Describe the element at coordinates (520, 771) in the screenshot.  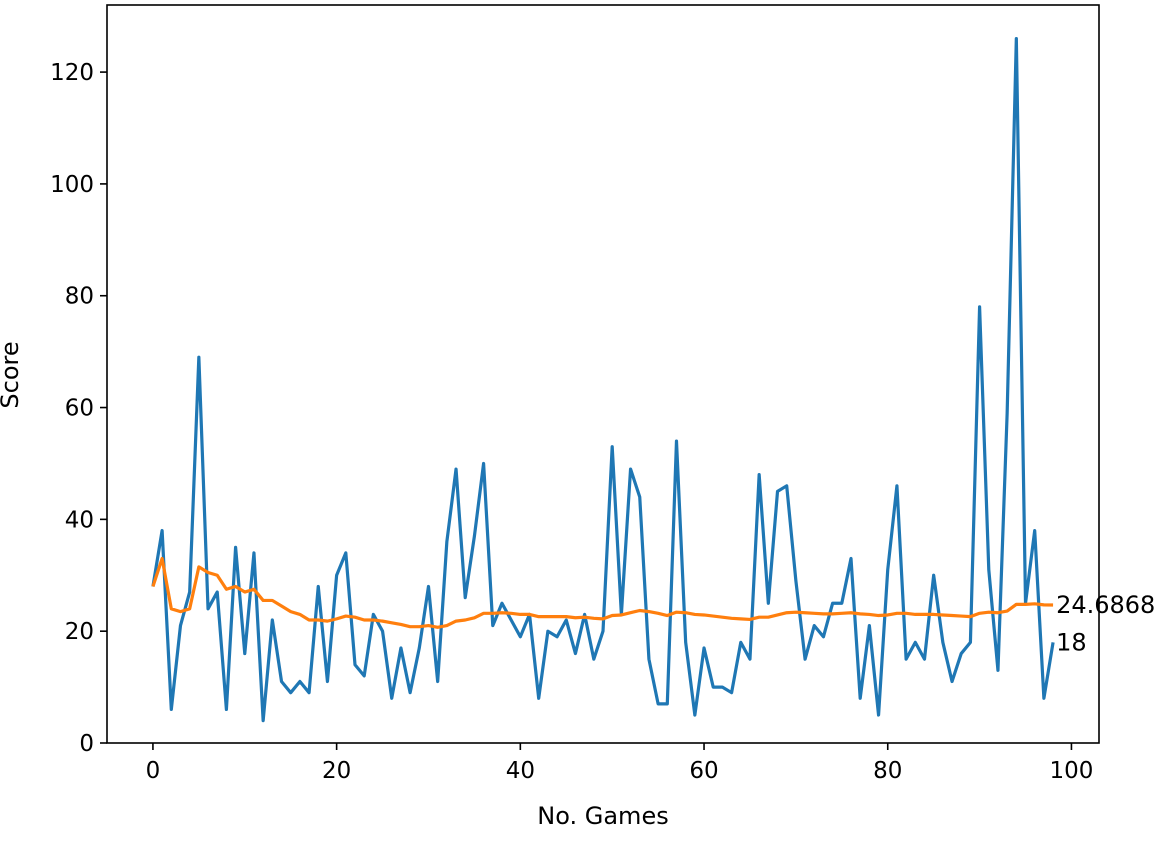
I see `x-tick-label: 40` at that location.